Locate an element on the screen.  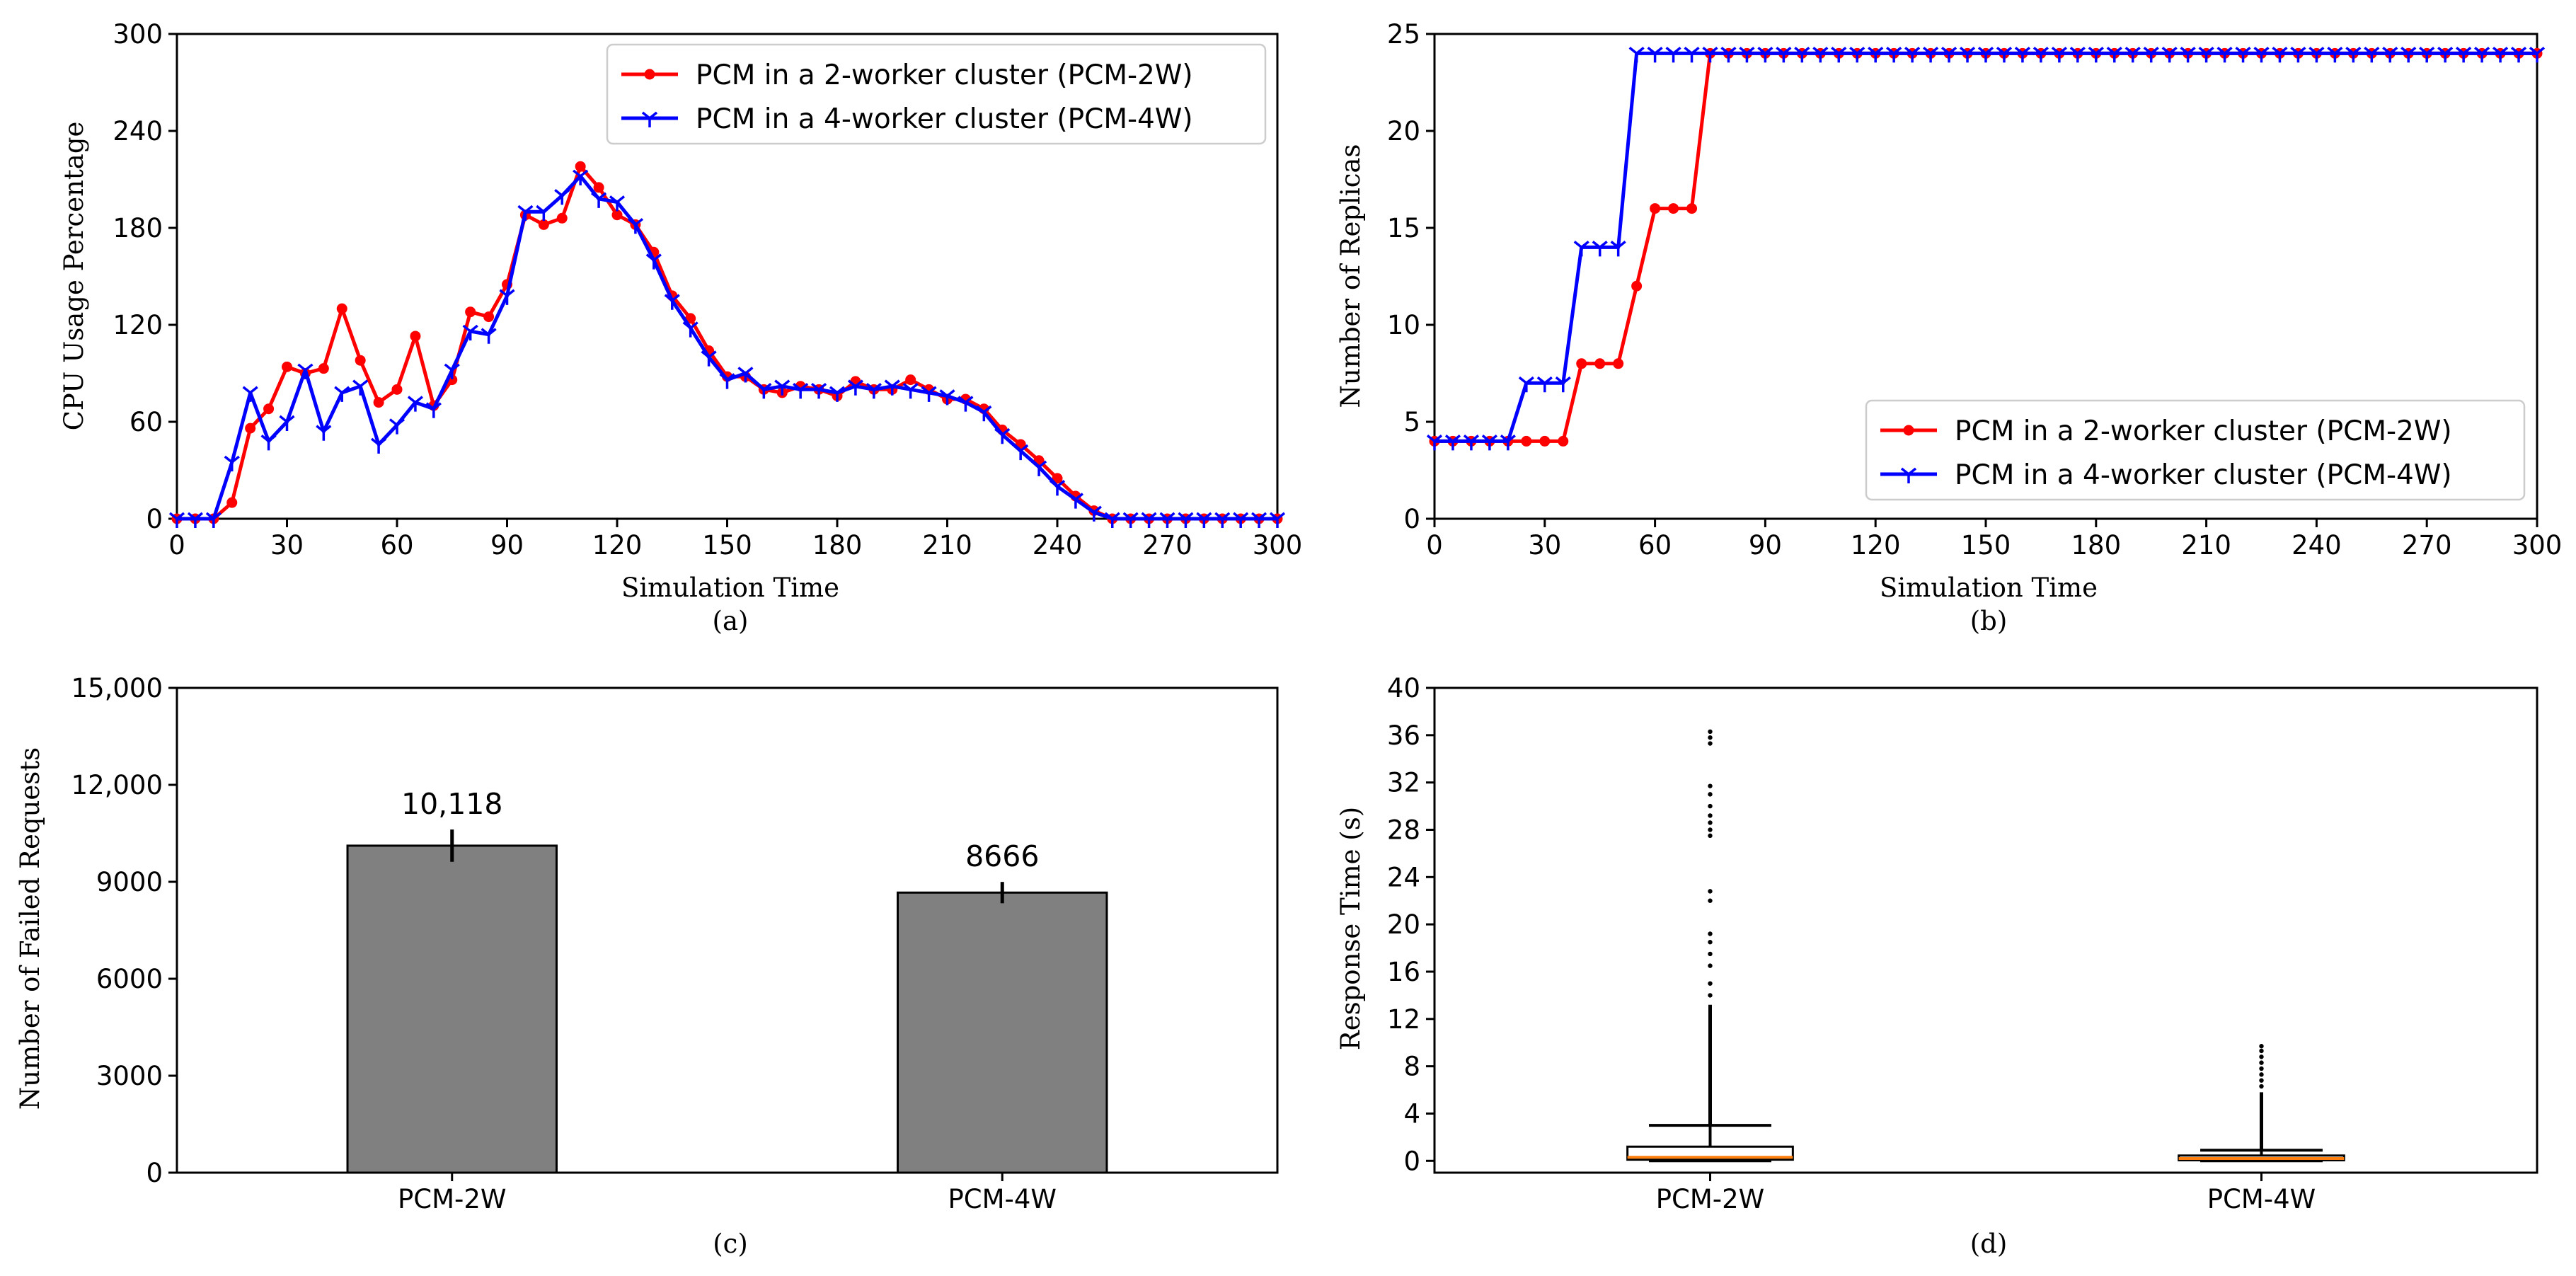
panel-b-xlabel: Simulation Time is located at coordinates (1989, 588).